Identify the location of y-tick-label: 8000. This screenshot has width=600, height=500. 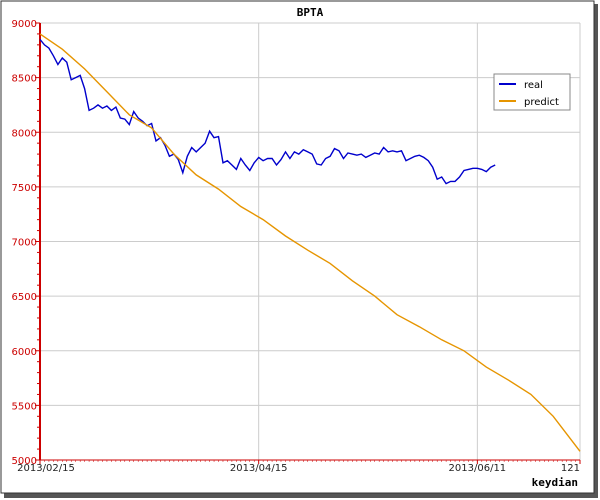
(24, 133).